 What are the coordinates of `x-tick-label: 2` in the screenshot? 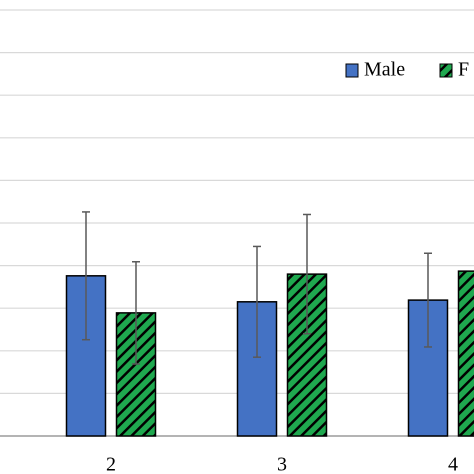 It's located at (111, 464).